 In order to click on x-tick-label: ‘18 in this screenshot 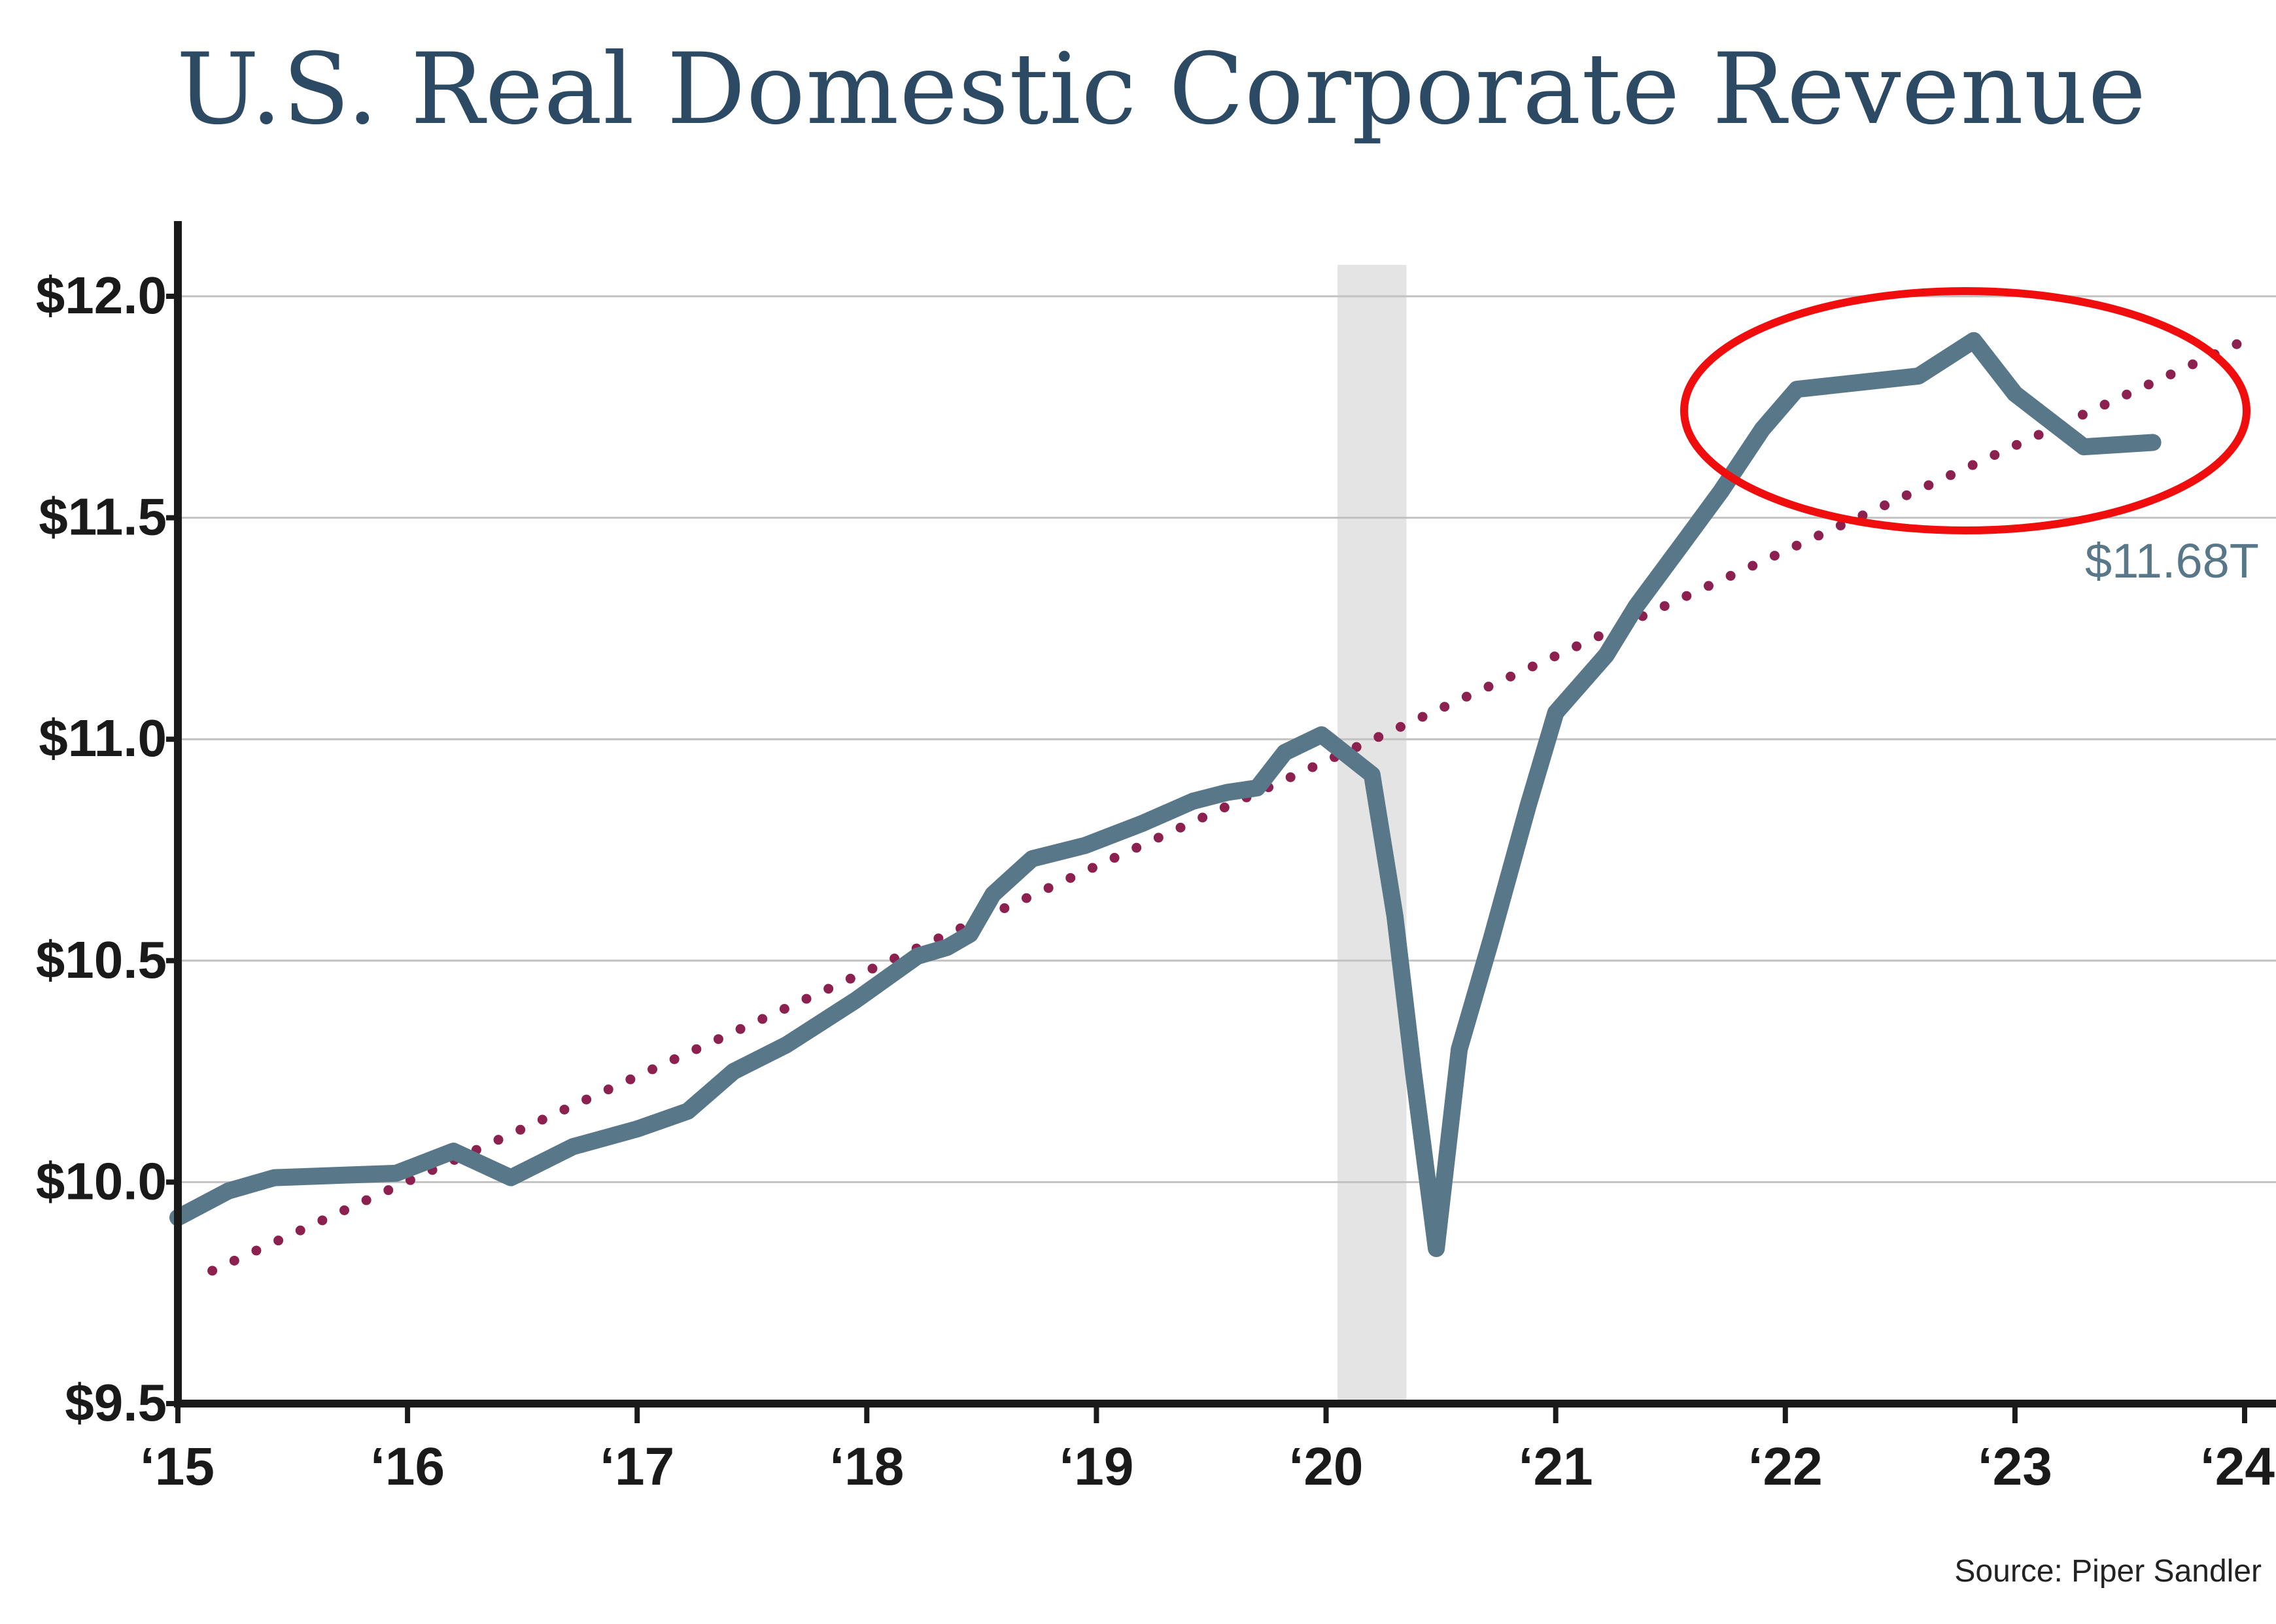, I will do `click(866, 1466)`.